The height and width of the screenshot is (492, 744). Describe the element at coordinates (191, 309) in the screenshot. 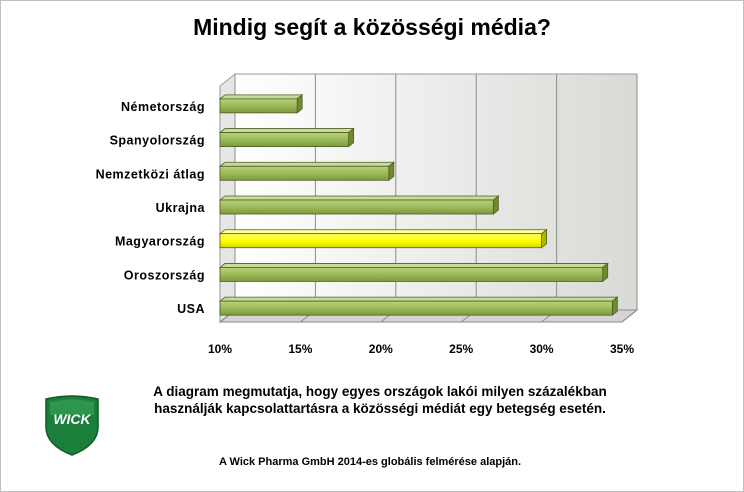

I see `category-label: USA` at that location.